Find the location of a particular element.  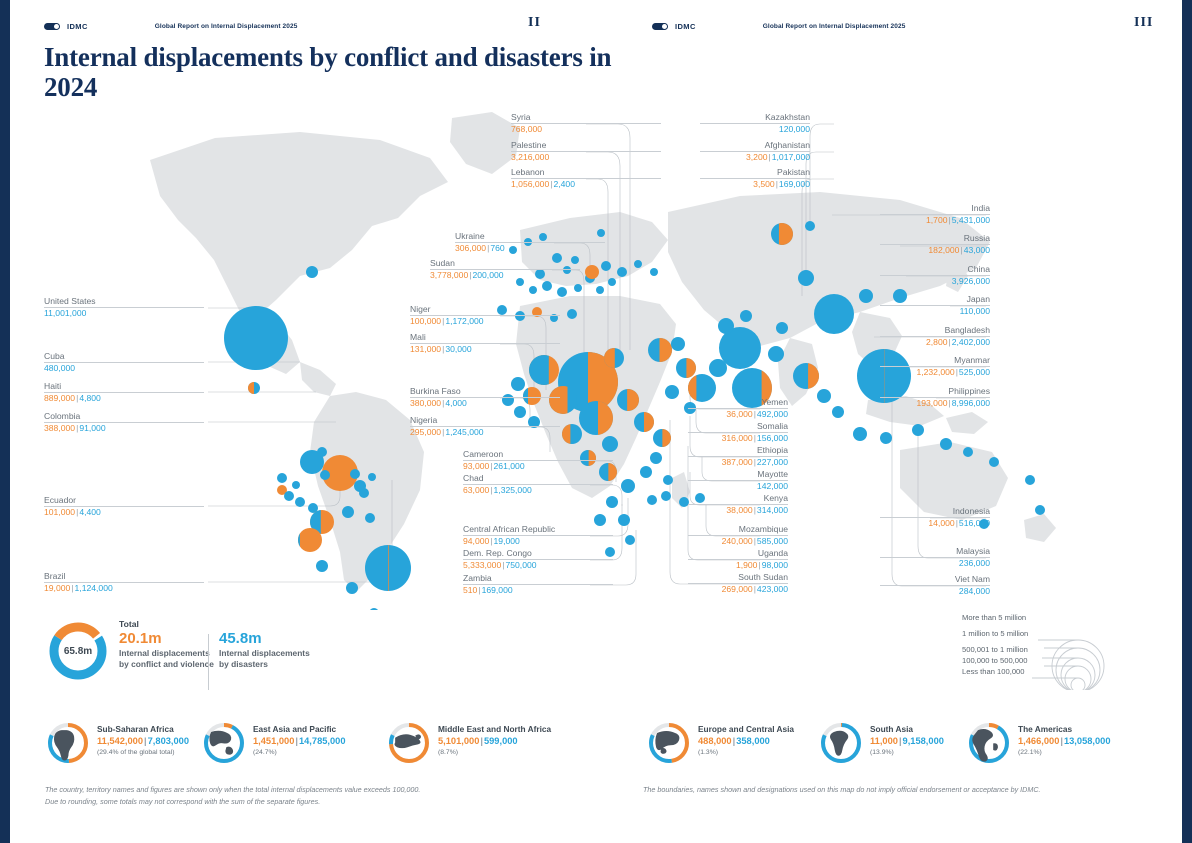

country-values: 19,000|1,124,000 is located at coordinates (124, 587).